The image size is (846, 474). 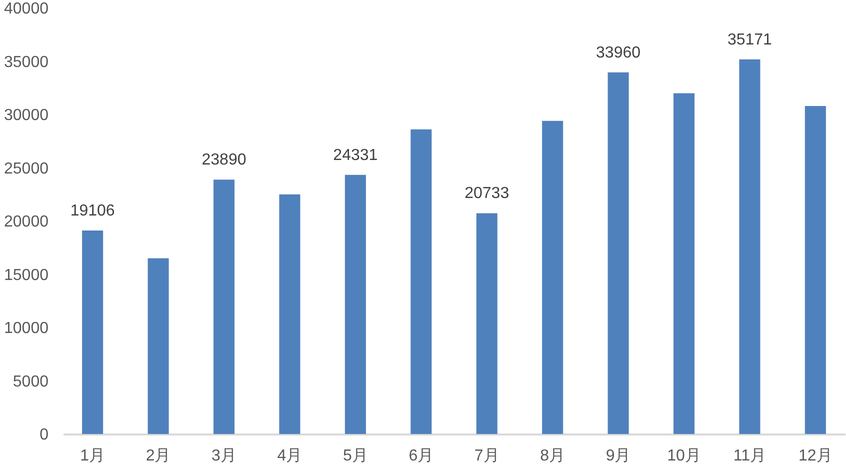 I want to click on y-tick-label: 5000, so click(x=30, y=381).